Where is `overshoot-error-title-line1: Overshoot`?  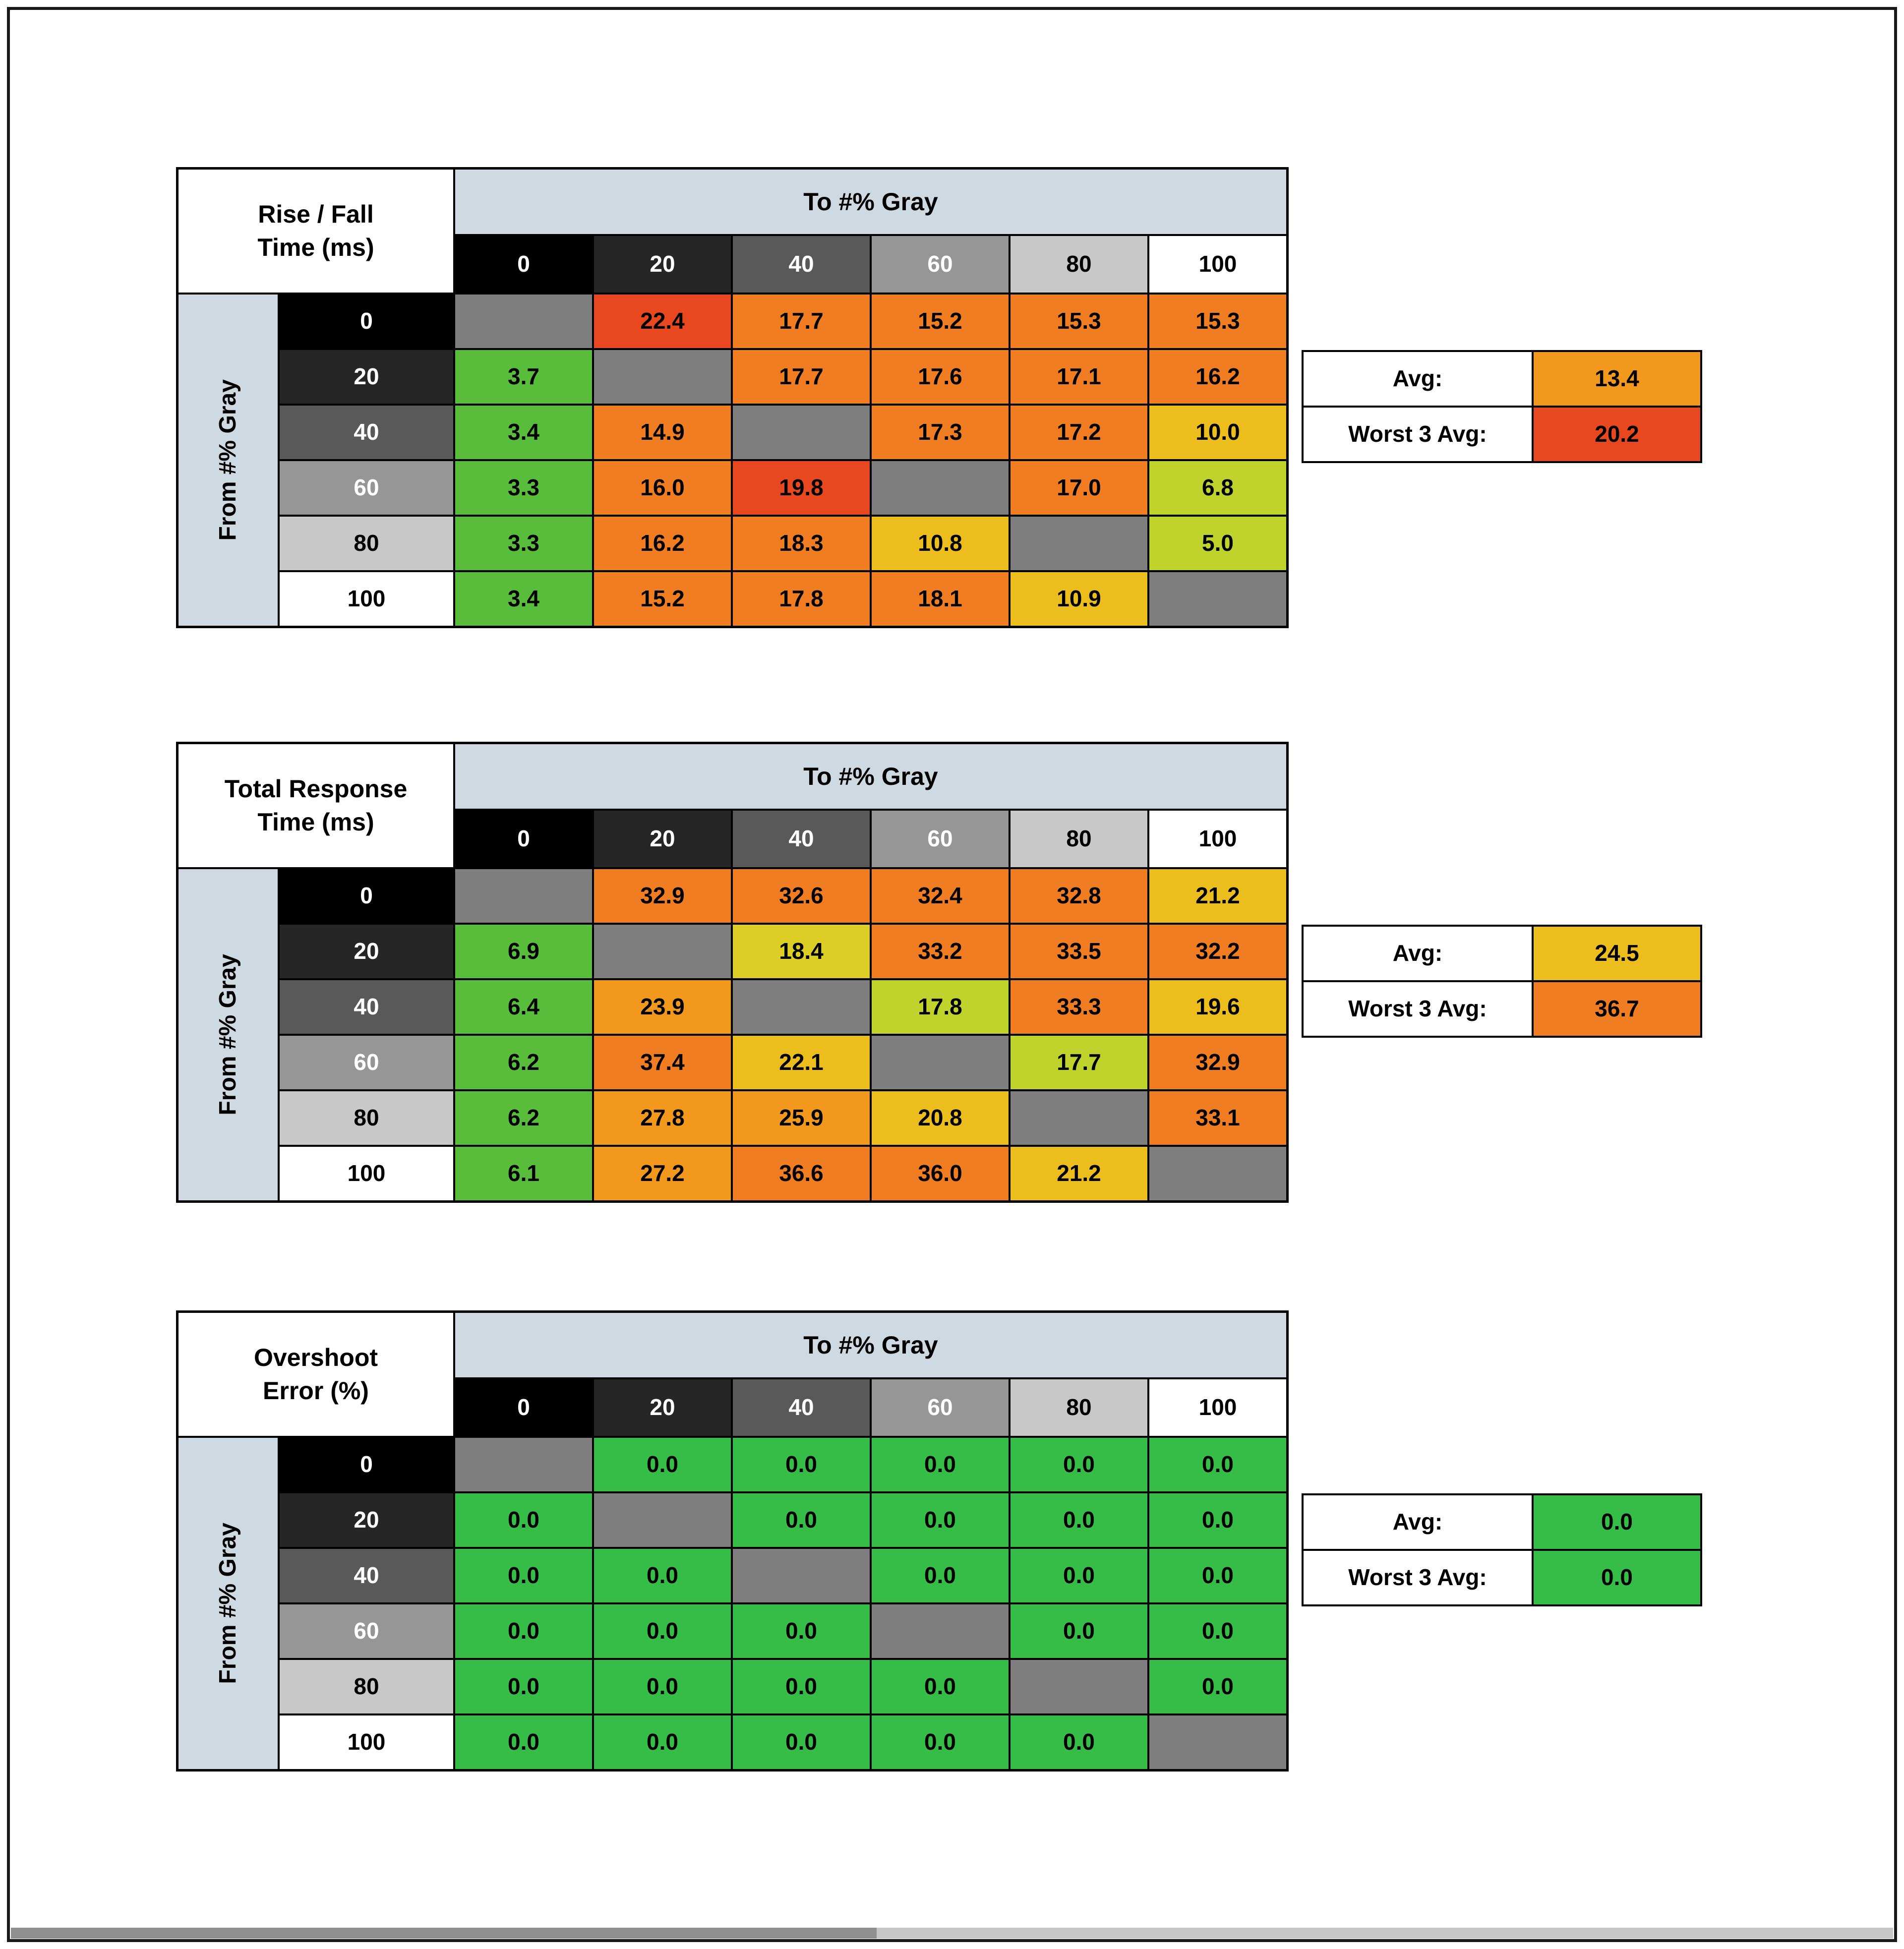 overshoot-error-title-line1: Overshoot is located at coordinates (315, 1357).